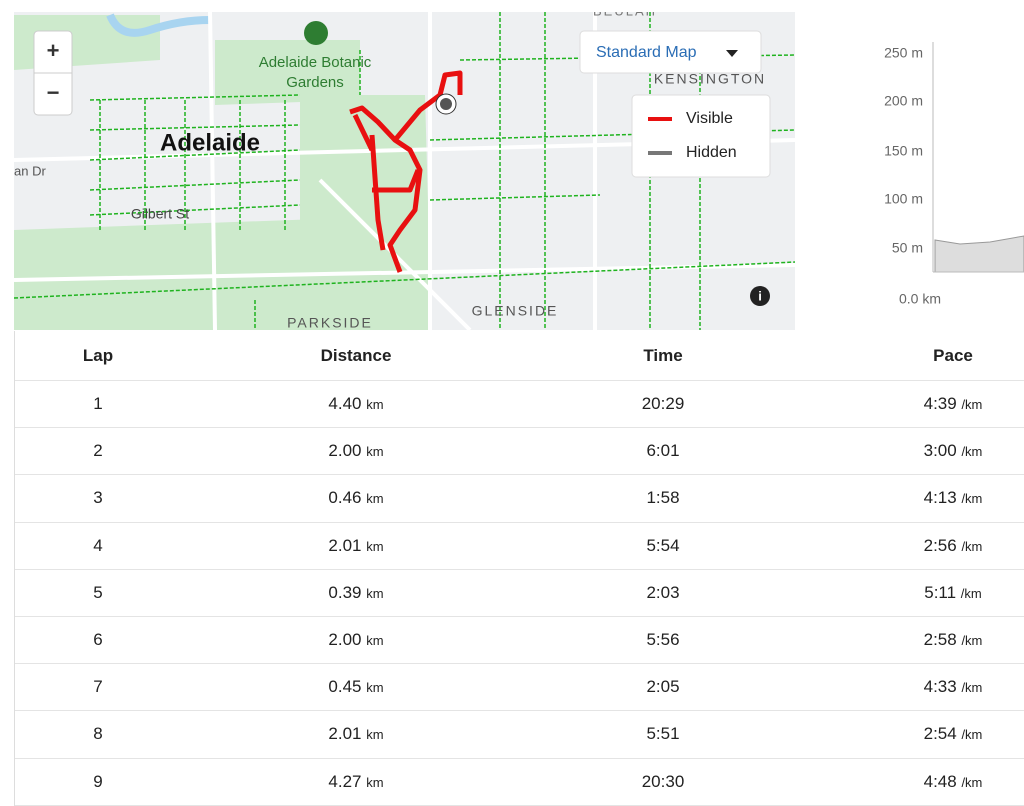  I want to click on header-cell: Lap, so click(98, 355).